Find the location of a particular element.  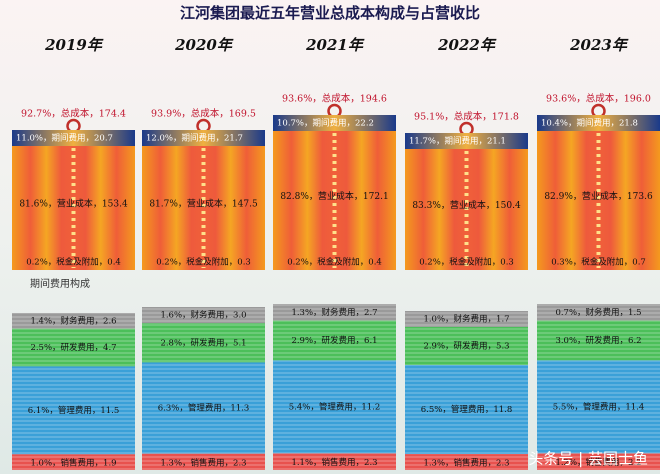

segment-label: 1.6%，财务费用，3.0 is located at coordinates (203, 315).